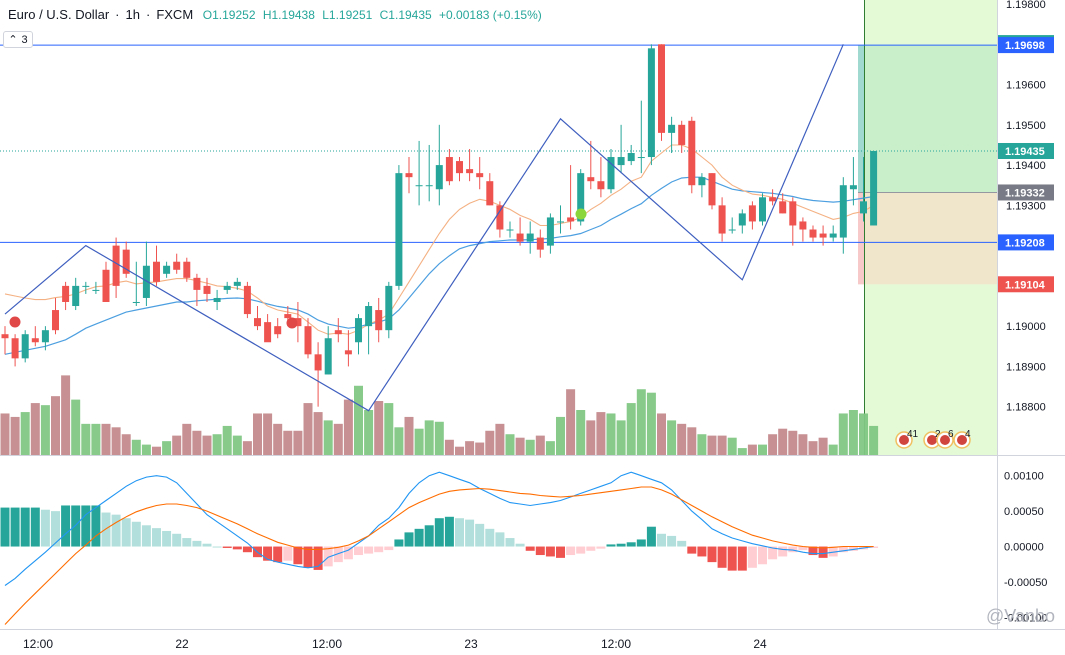 Image resolution: width=1065 pixels, height=655 pixels. Describe the element at coordinates (18, 39) in the screenshot. I see `indicator-toggle-button: ⌃ 3` at that location.